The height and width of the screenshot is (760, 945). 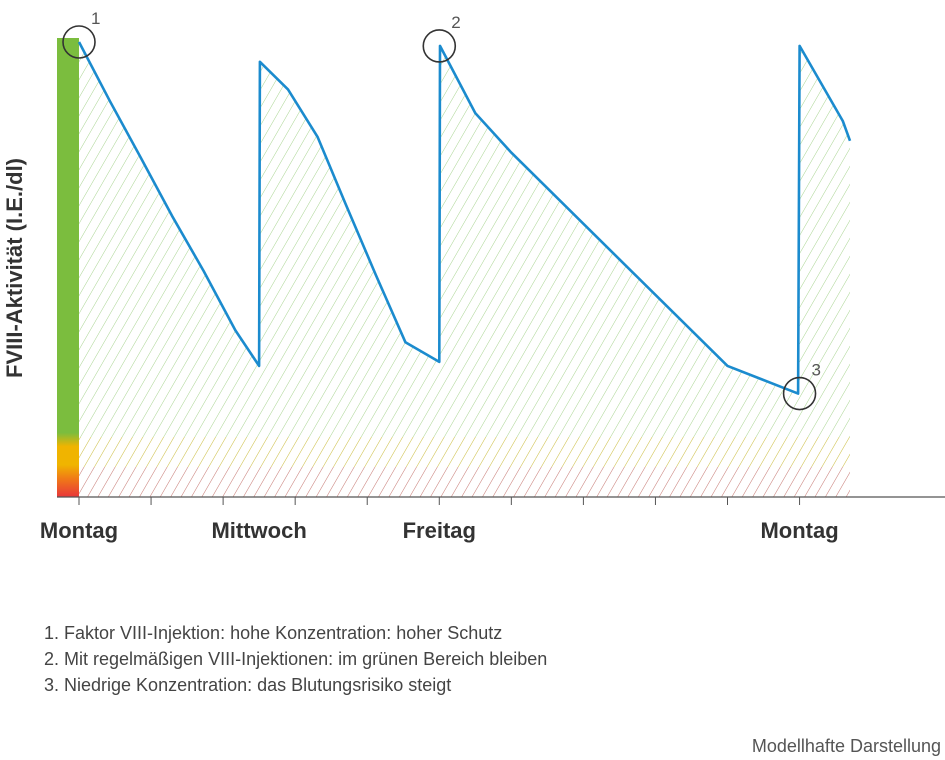 What do you see at coordinates (455, 22) in the screenshot?
I see `marker-label: 2` at bounding box center [455, 22].